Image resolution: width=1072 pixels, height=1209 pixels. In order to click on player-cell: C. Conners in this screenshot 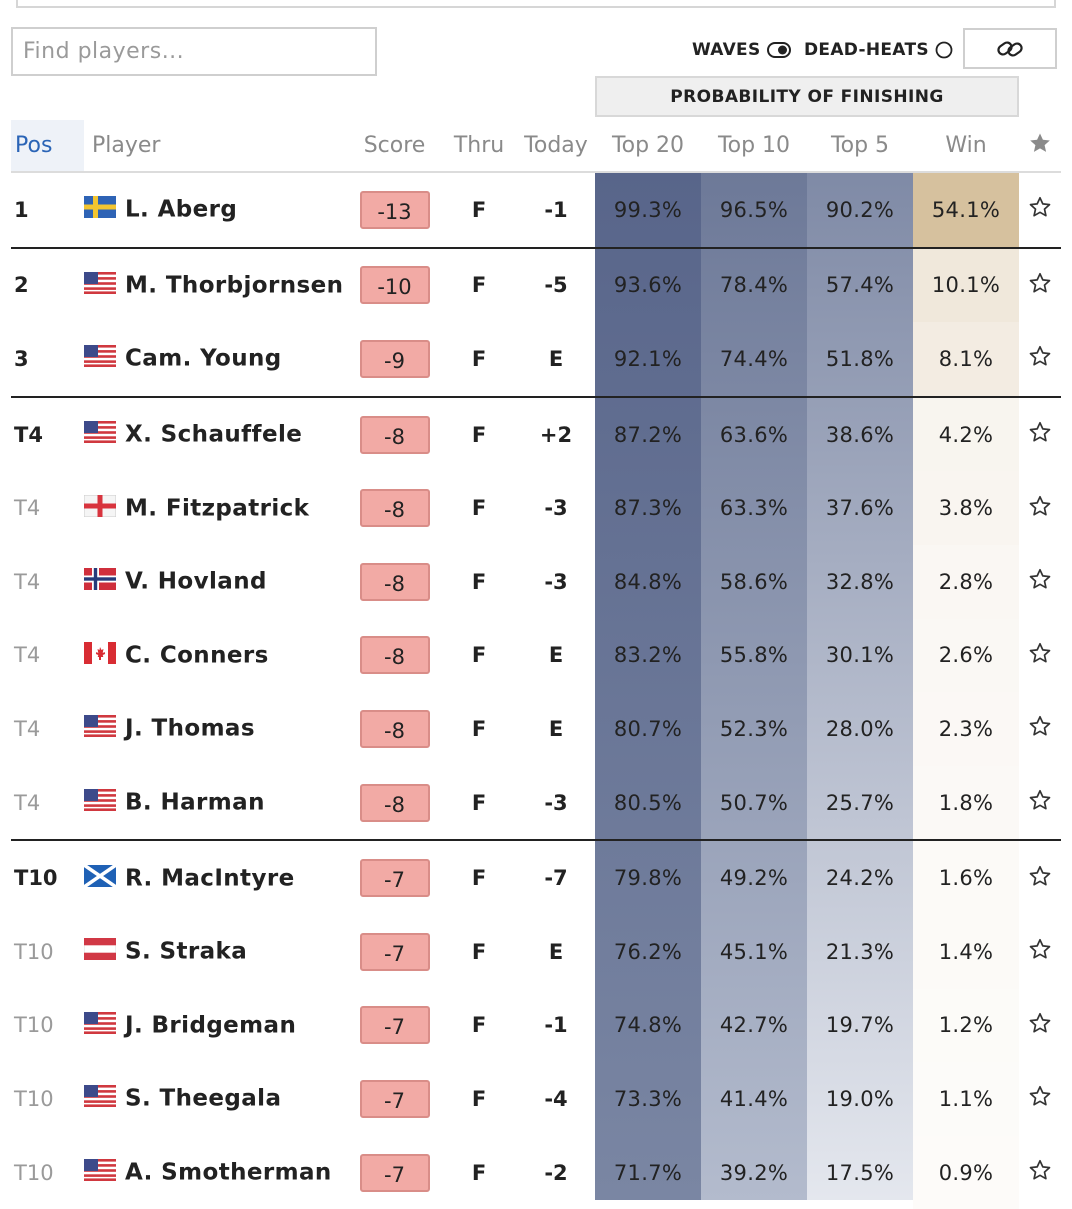, I will do `click(216, 656)`.